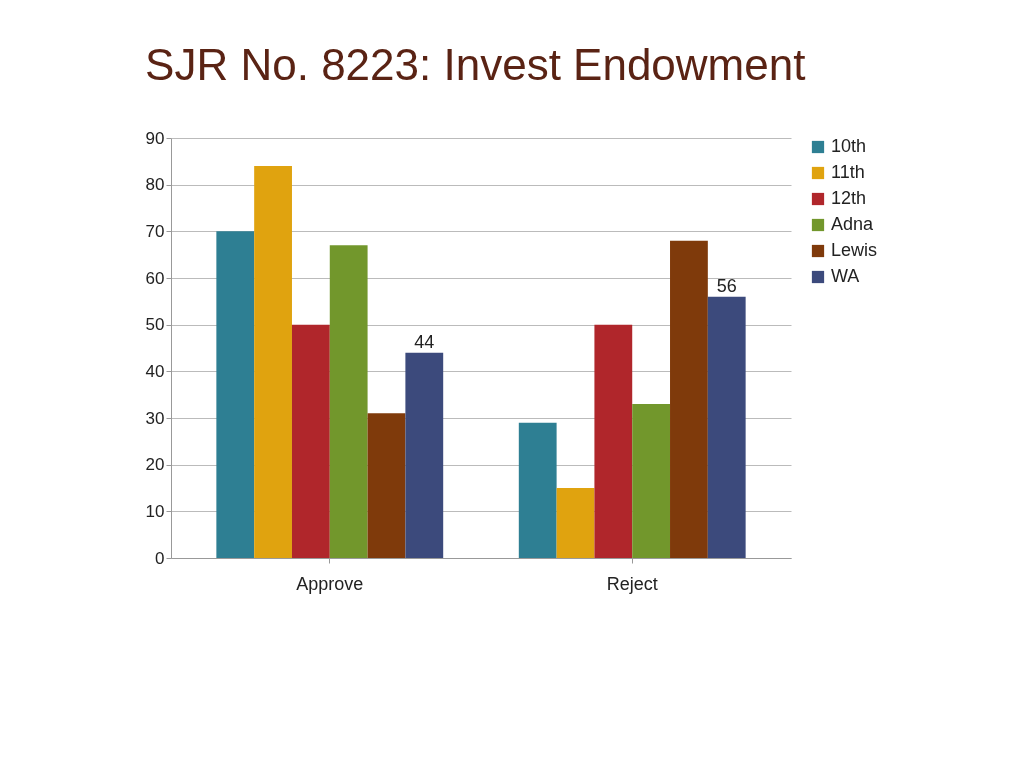 Image resolution: width=1024 pixels, height=768 pixels. I want to click on legend-label: 12th, so click(849, 198).